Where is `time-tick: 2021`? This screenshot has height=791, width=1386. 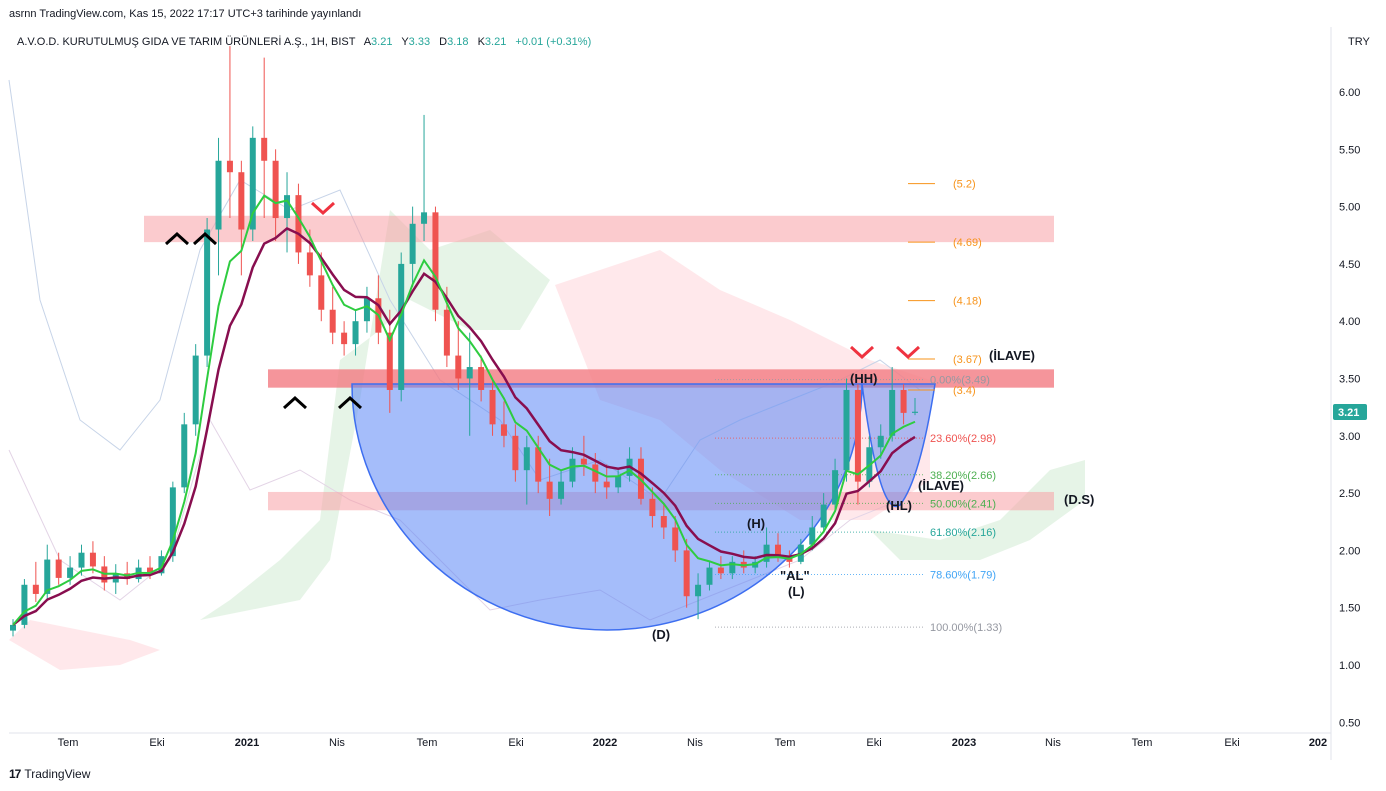
time-tick: 2021 is located at coordinates (247, 743).